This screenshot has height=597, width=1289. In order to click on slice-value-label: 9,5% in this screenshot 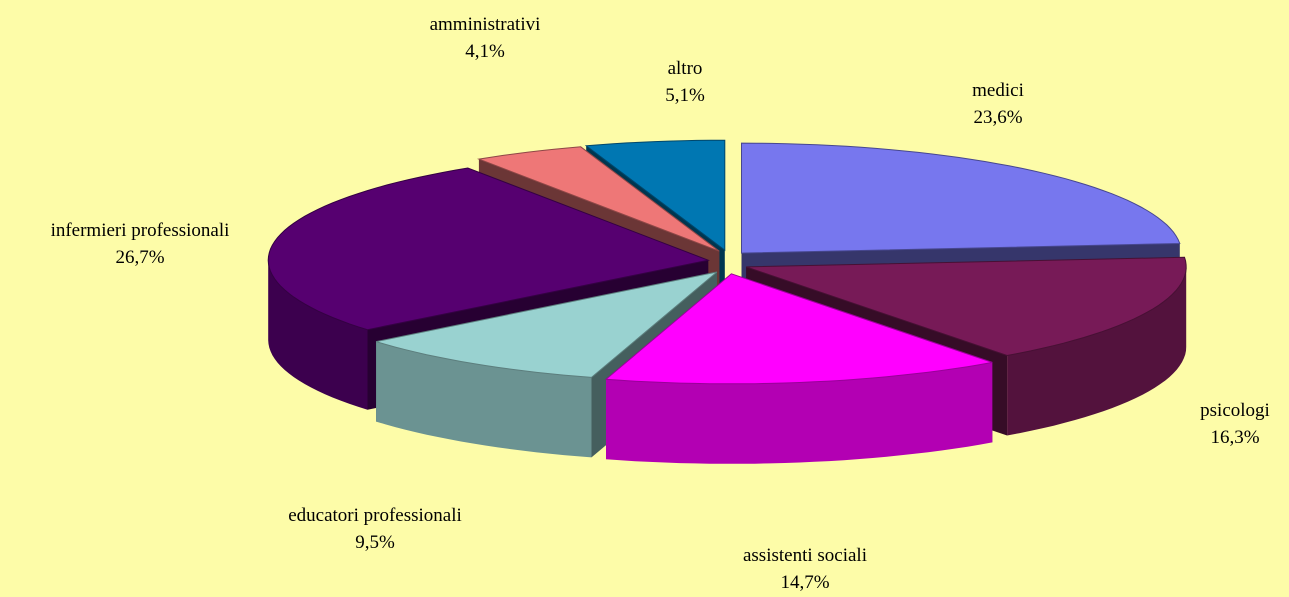, I will do `click(375, 542)`.